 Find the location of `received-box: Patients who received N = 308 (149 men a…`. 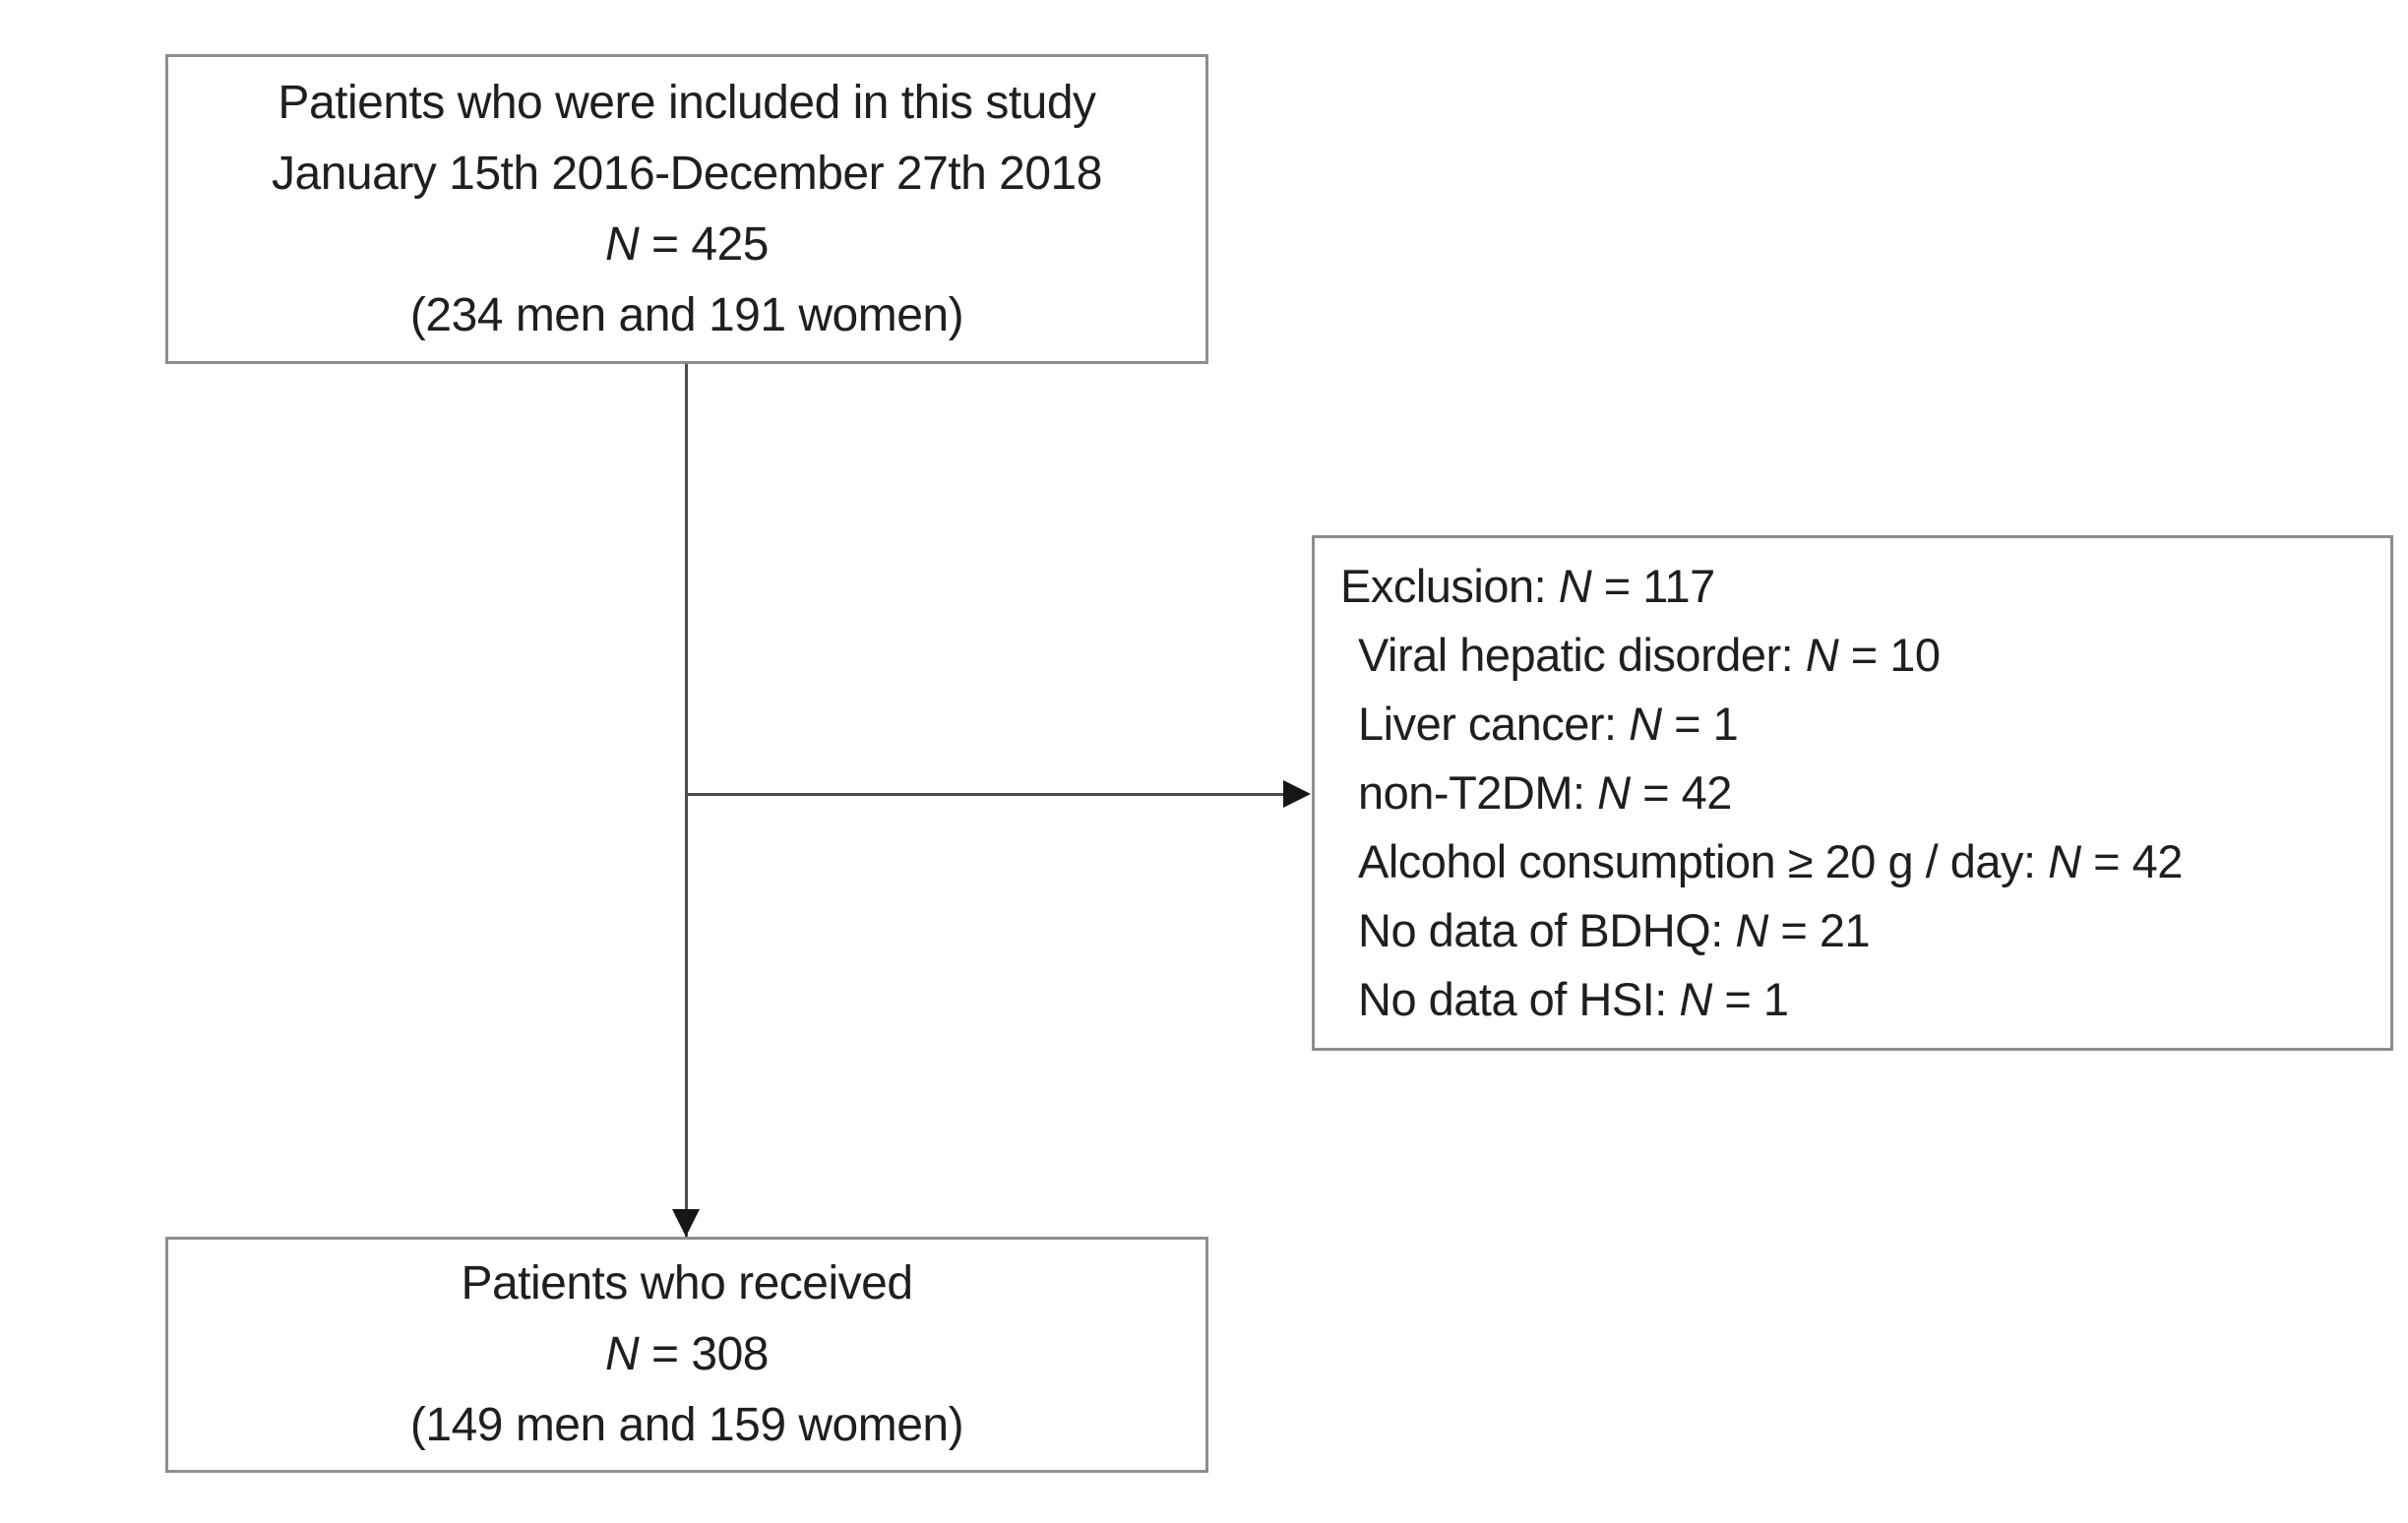

received-box: Patients who received N = 308 (149 men a… is located at coordinates (686, 1355).